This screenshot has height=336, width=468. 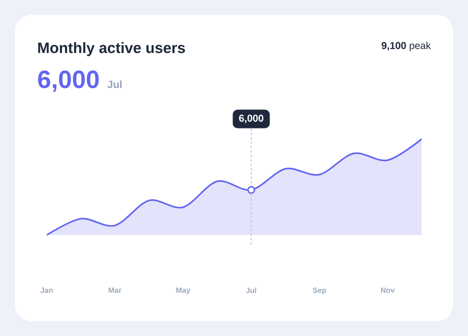 What do you see at coordinates (114, 84) in the screenshot?
I see `text: Jul` at bounding box center [114, 84].